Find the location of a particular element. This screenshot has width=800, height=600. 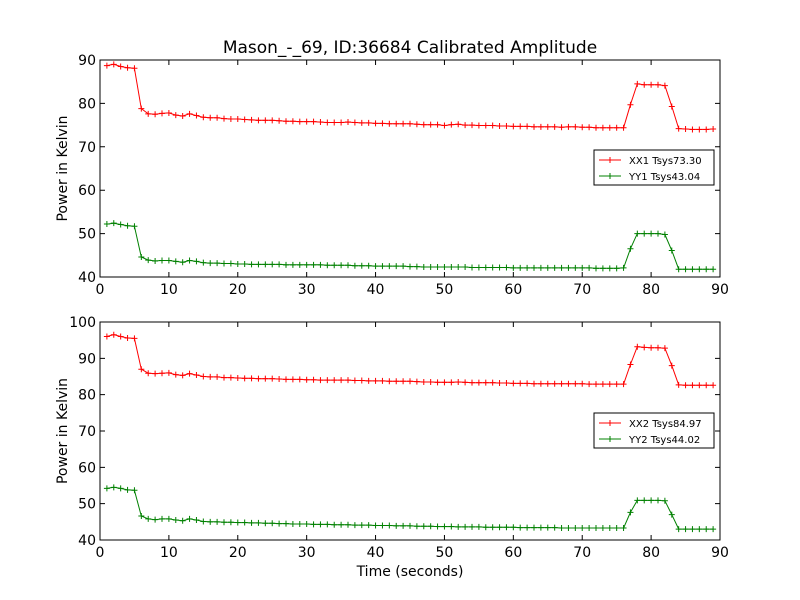

y-tick-label: 40 is located at coordinates (87, 278).